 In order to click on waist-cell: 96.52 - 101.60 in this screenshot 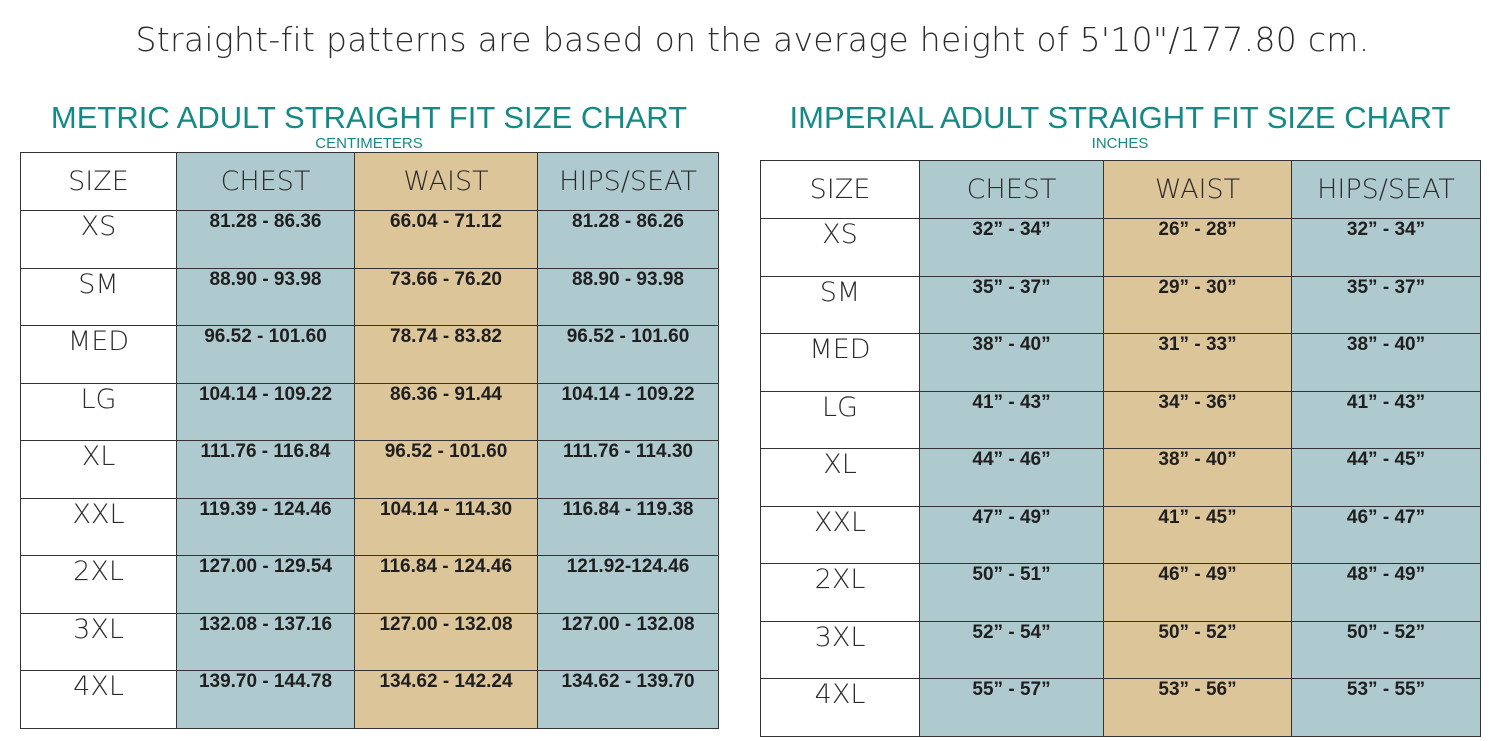, I will do `click(446, 469)`.